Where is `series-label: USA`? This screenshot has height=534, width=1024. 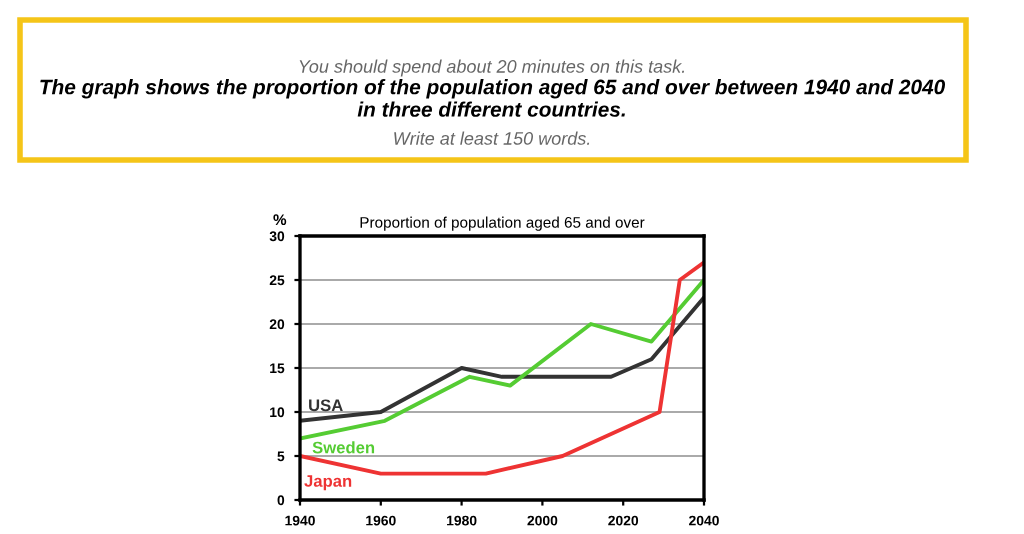 series-label: USA is located at coordinates (326, 405).